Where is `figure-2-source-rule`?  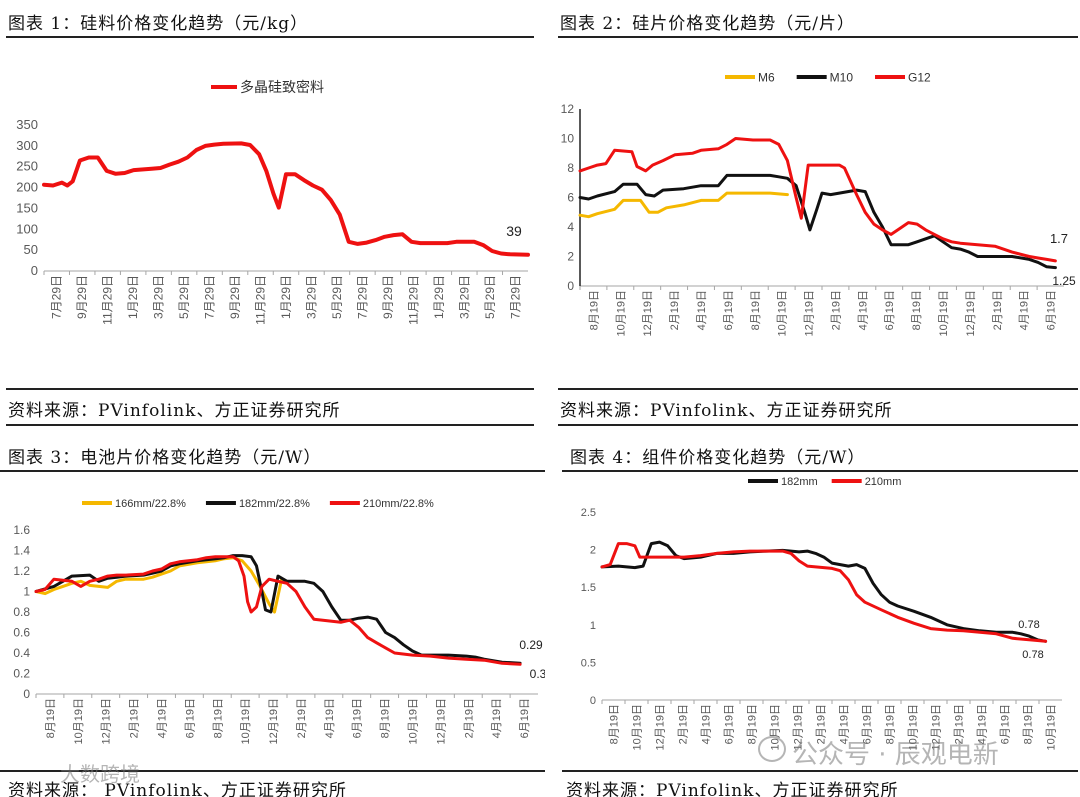
figure-2-source-rule is located at coordinates (818, 425).